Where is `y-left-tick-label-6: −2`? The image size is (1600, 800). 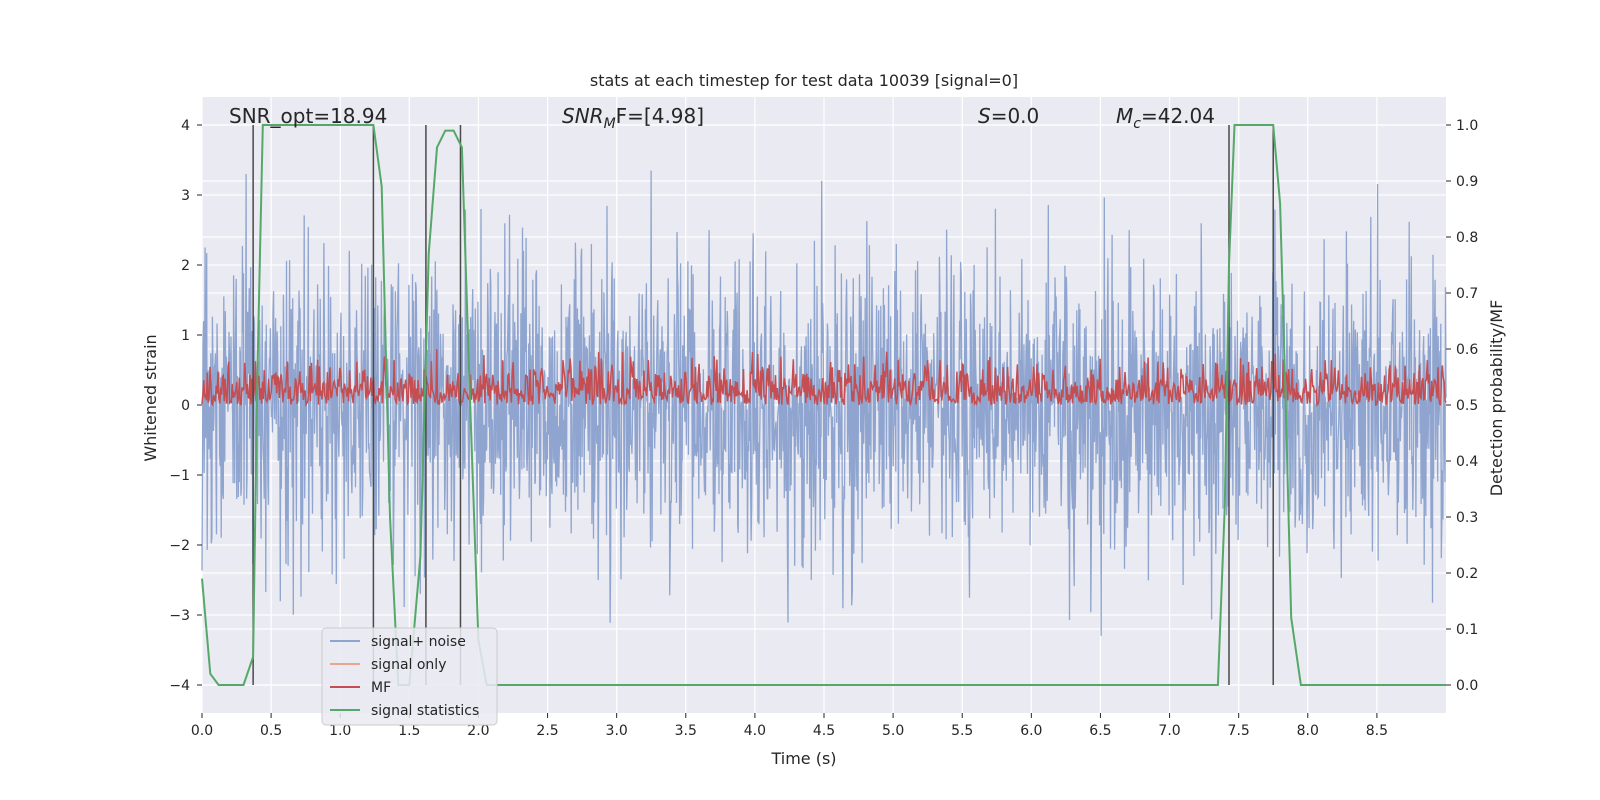
y-left-tick-label-6: −2 is located at coordinates (179, 546).